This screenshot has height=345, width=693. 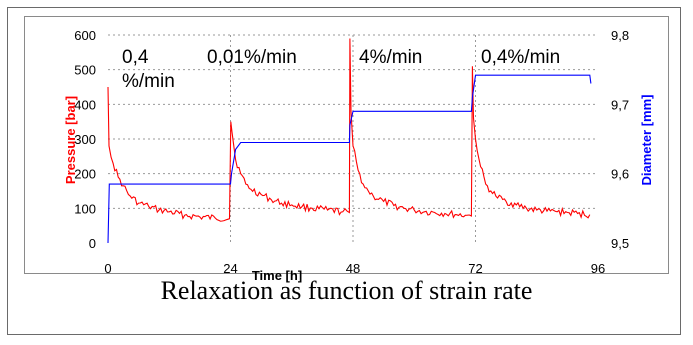 What do you see at coordinates (620, 243) in the screenshot?
I see `y2-tick-label: 9,5` at bounding box center [620, 243].